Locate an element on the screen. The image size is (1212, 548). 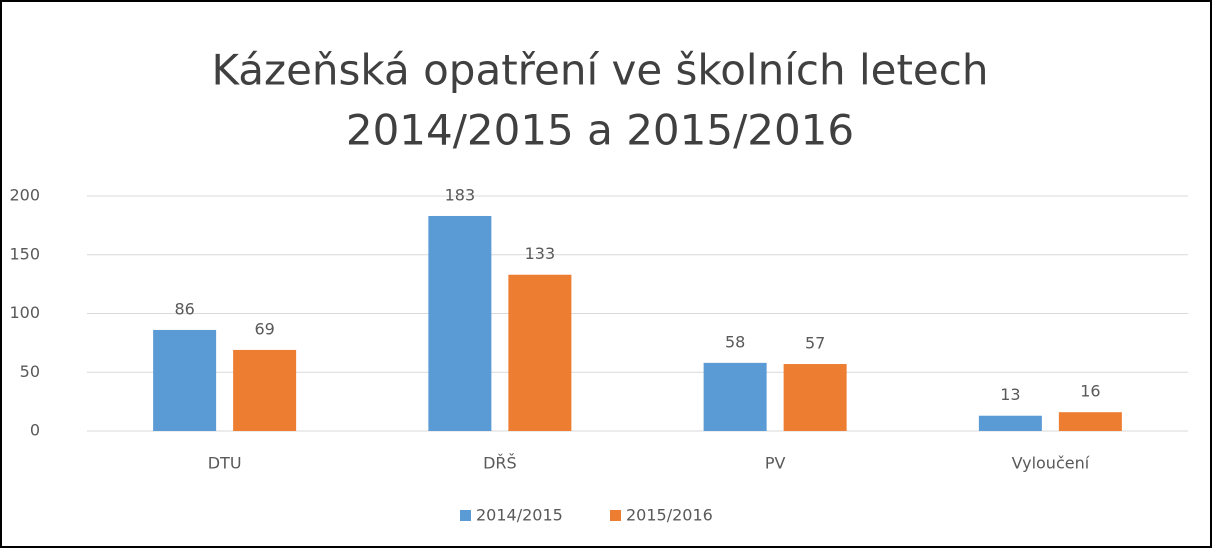
y-tick-label: 50 is located at coordinates (30, 371).